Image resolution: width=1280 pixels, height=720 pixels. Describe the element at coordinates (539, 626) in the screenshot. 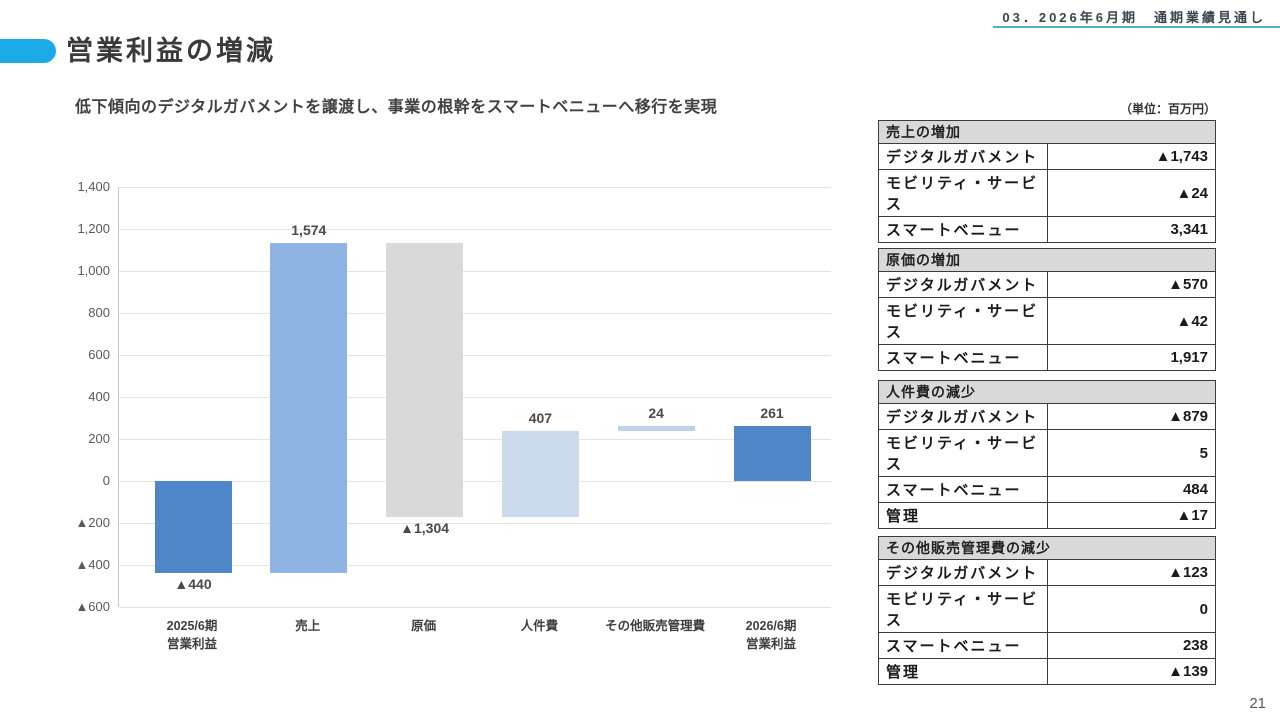

I see `x-axis-category-label: 人件費` at that location.